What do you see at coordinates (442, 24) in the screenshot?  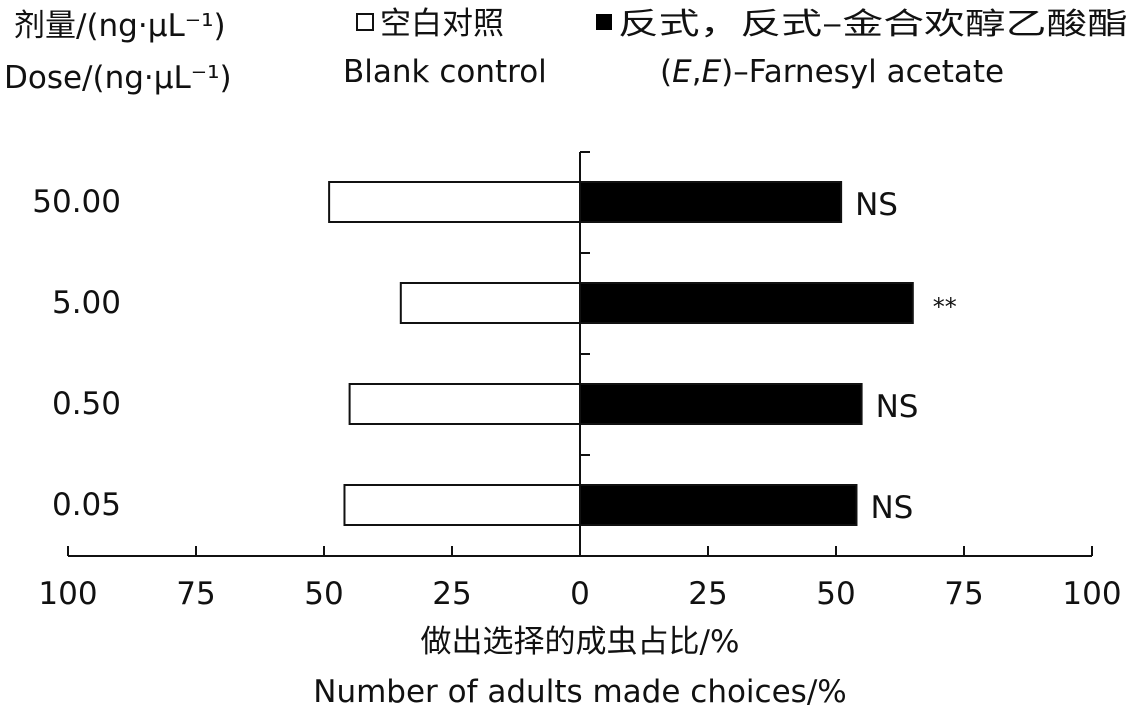 I see `legend-label-blank-cn: 空白对照` at bounding box center [442, 24].